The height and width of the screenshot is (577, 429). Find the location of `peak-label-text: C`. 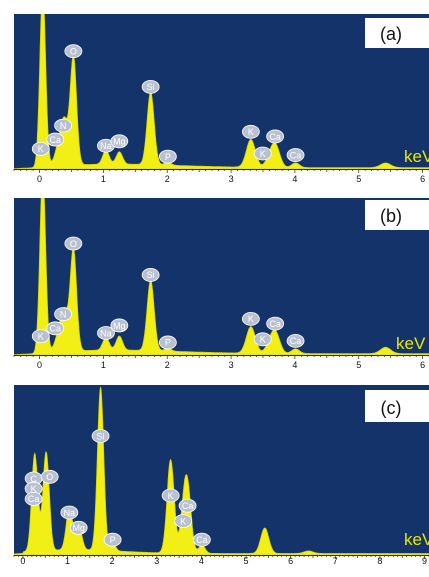

peak-label-text: C is located at coordinates (33, 479).